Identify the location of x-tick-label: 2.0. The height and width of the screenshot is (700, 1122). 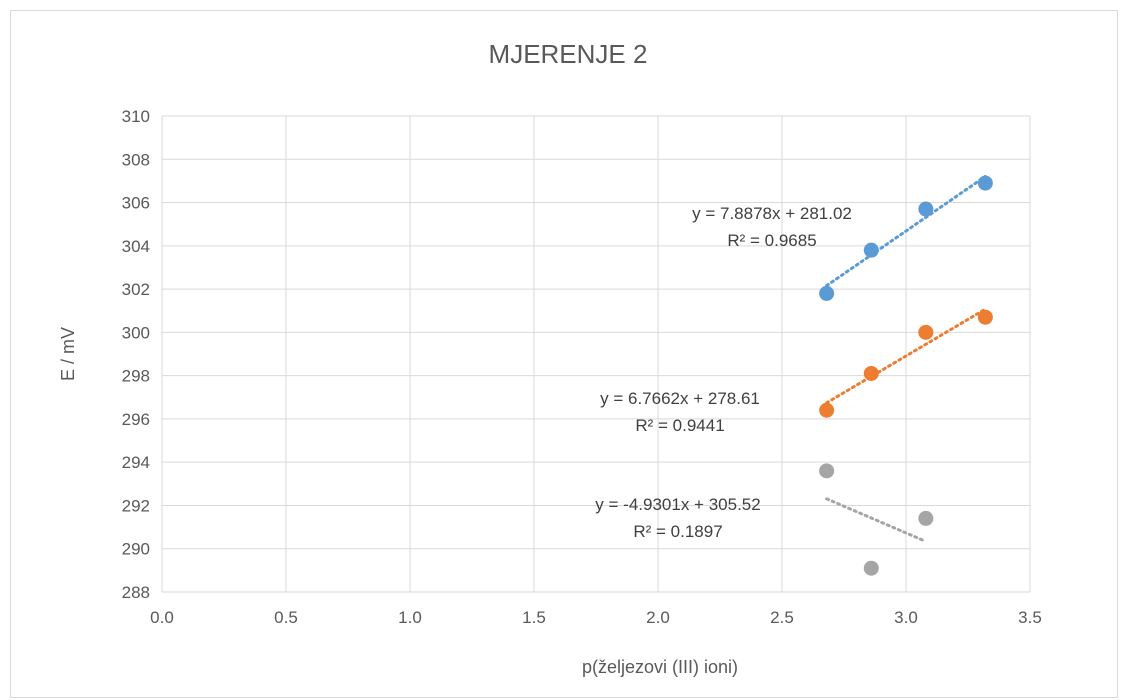
(658, 617).